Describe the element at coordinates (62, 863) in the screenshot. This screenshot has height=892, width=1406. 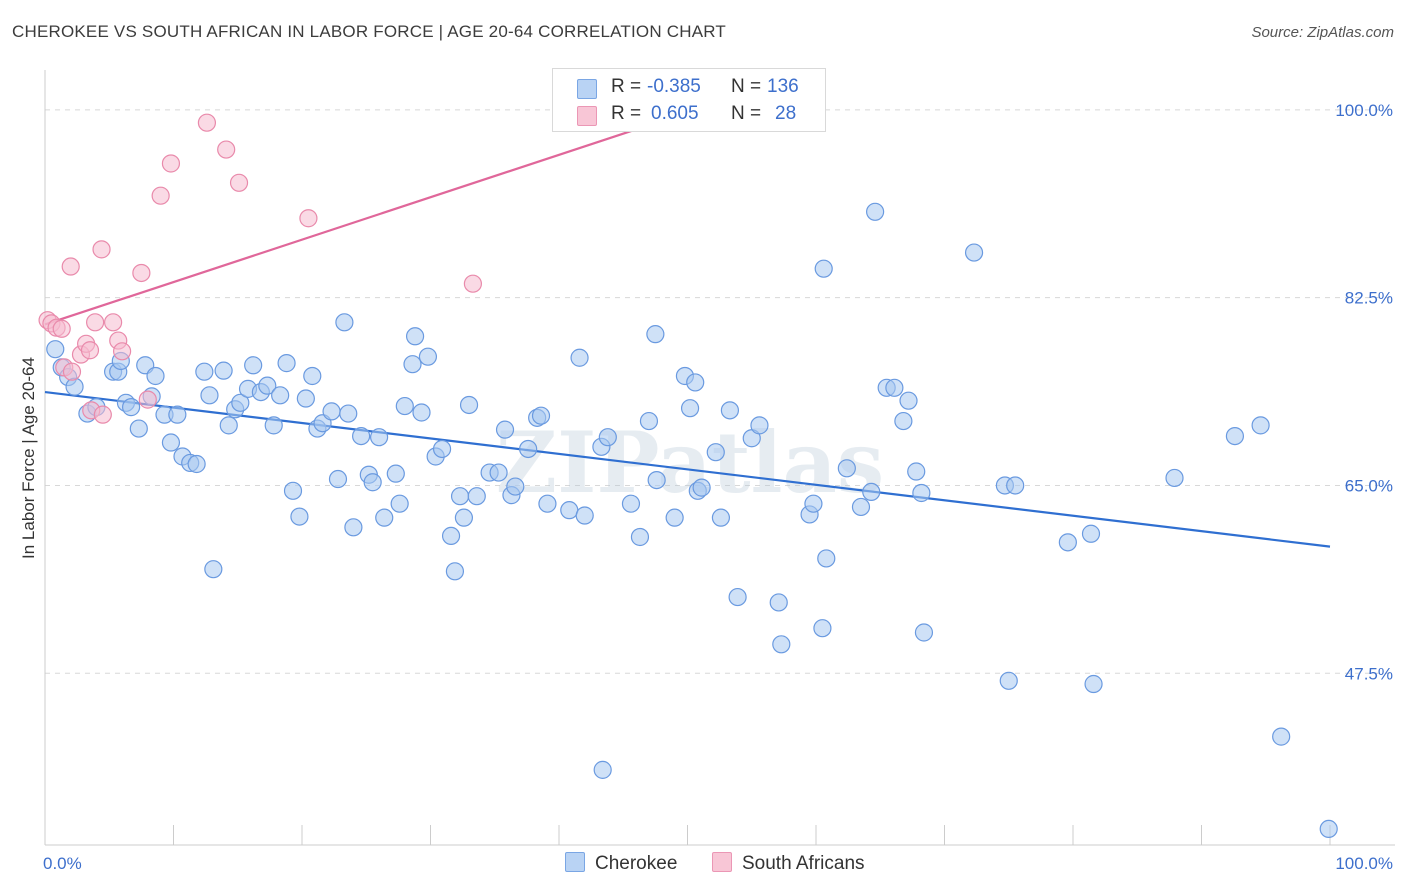
I see `x-tick-label: 0.0%` at that location.